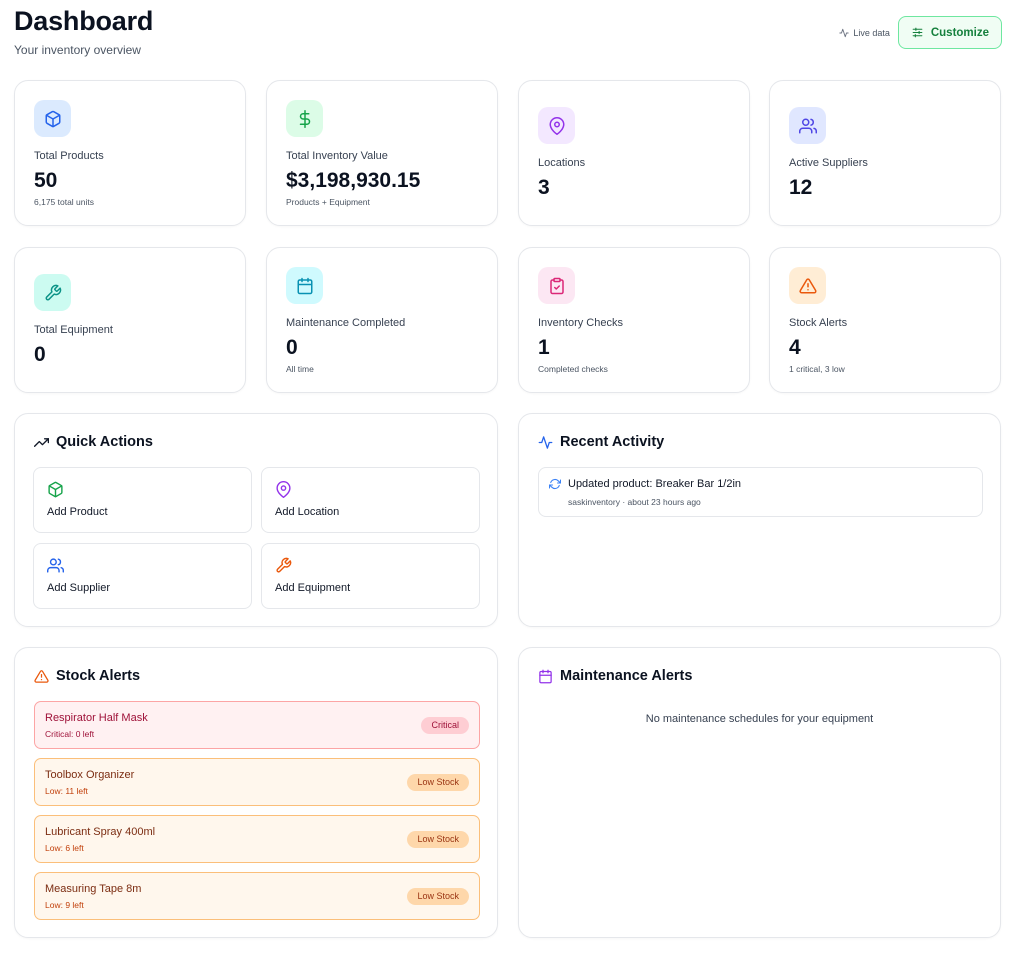 The width and height of the screenshot is (1024, 958). I want to click on stat-label: Inventory Checks, so click(580, 323).